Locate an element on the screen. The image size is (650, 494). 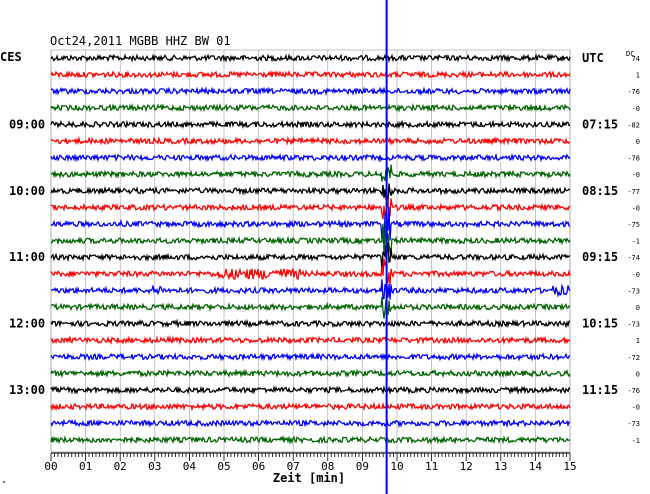
x-tick-label: 14 is located at coordinates (536, 466).